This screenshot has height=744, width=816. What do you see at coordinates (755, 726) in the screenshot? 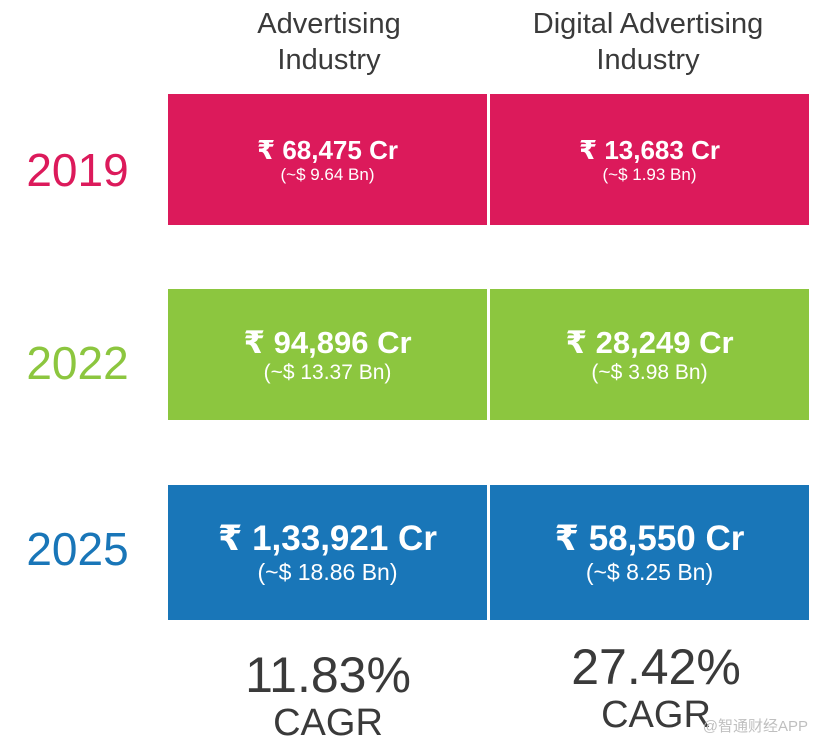
I see `watermark: @智通财经APP` at bounding box center [755, 726].